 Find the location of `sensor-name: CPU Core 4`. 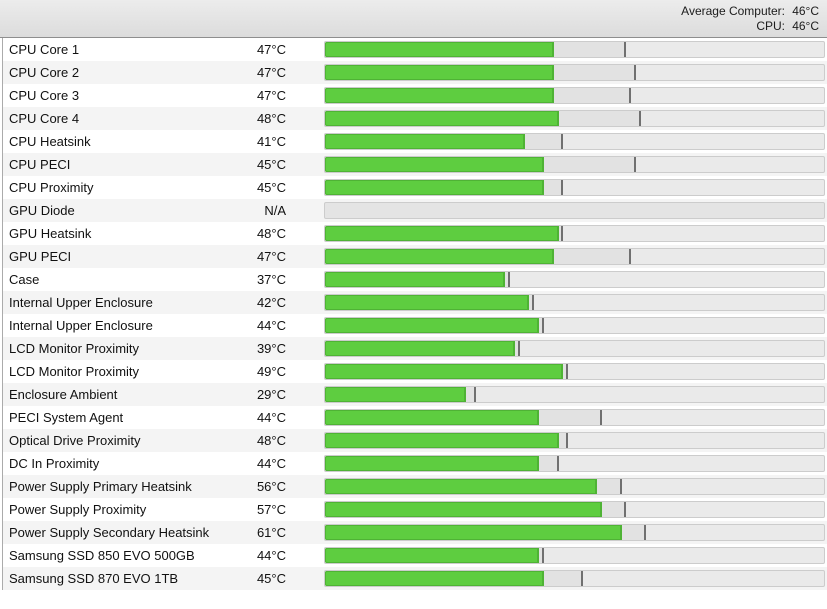

sensor-name: CPU Core 4 is located at coordinates (44, 118).